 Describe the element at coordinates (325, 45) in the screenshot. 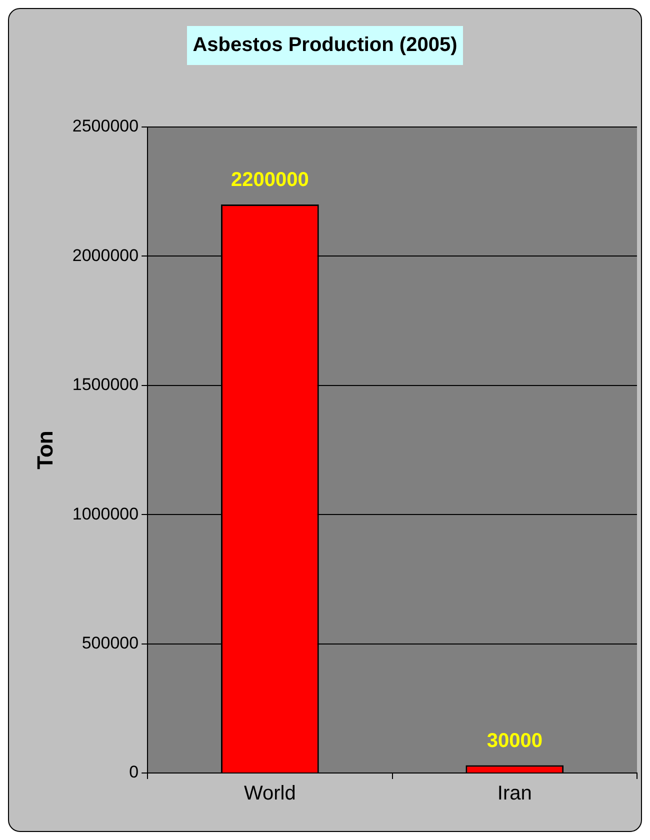

I see `chart-title: Asbestos Production (2005)` at that location.